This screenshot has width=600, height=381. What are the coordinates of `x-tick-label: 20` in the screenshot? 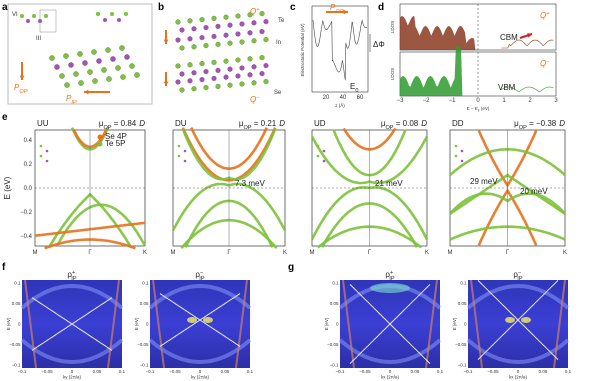 It's located at (326, 98).